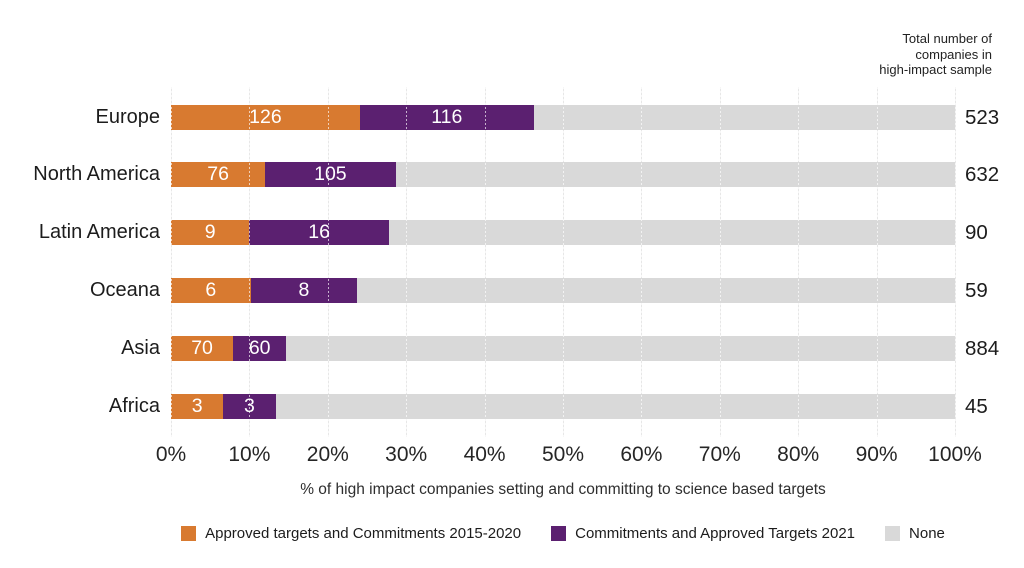  What do you see at coordinates (134, 405) in the screenshot?
I see `category-label: Africa` at bounding box center [134, 405].